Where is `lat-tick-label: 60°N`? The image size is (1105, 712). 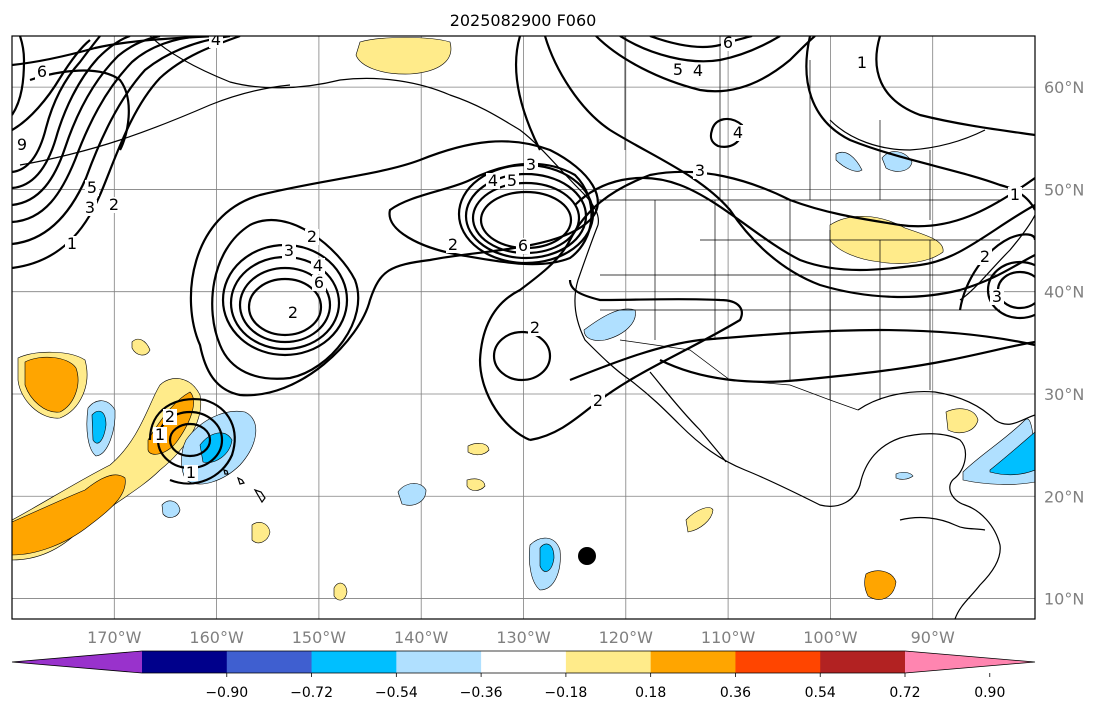
lat-tick-label: 60°N is located at coordinates (1064, 87).